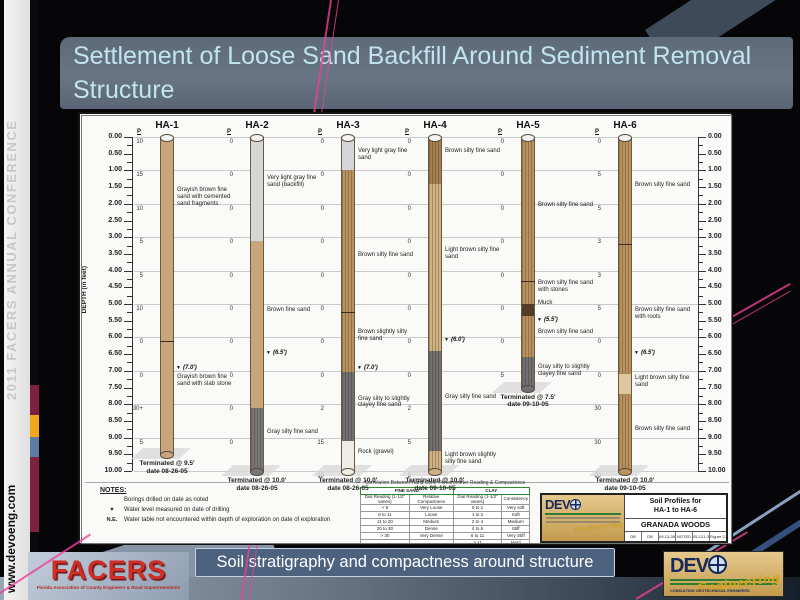  Describe the element at coordinates (583, 522) in the screenshot. I see `logo-address-line` at that location.